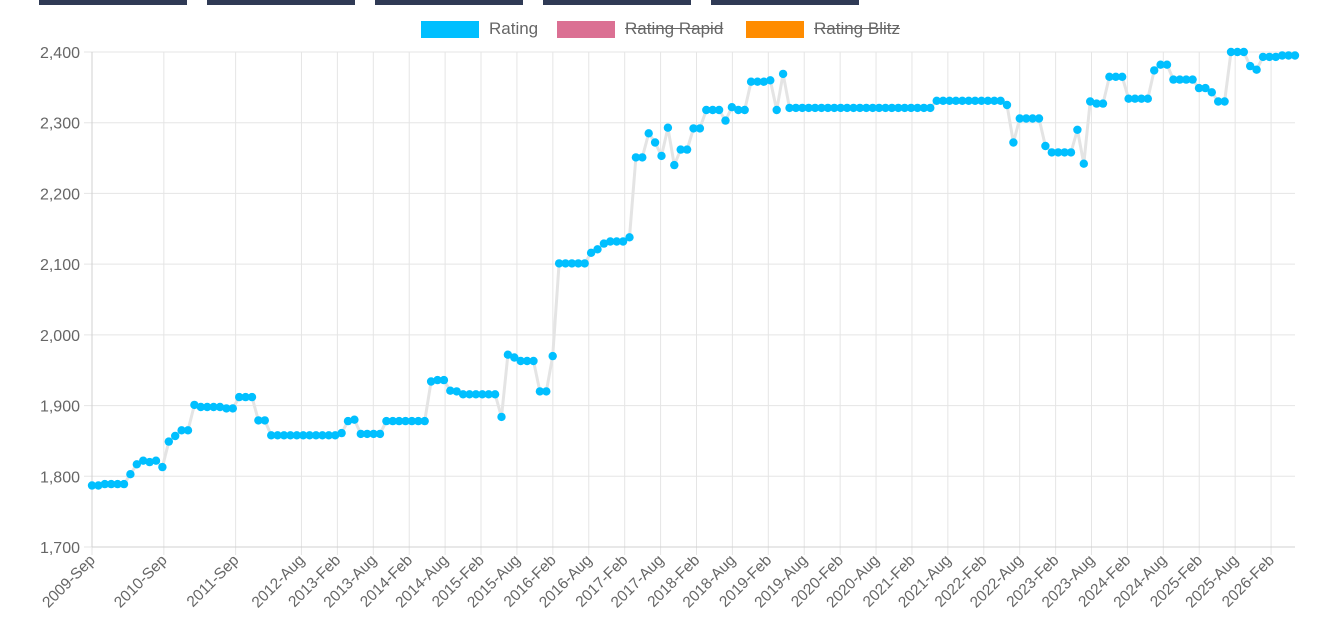  What do you see at coordinates (823, 29) in the screenshot?
I see `legend-item-rating-blitz: Rating Blitz` at bounding box center [823, 29].